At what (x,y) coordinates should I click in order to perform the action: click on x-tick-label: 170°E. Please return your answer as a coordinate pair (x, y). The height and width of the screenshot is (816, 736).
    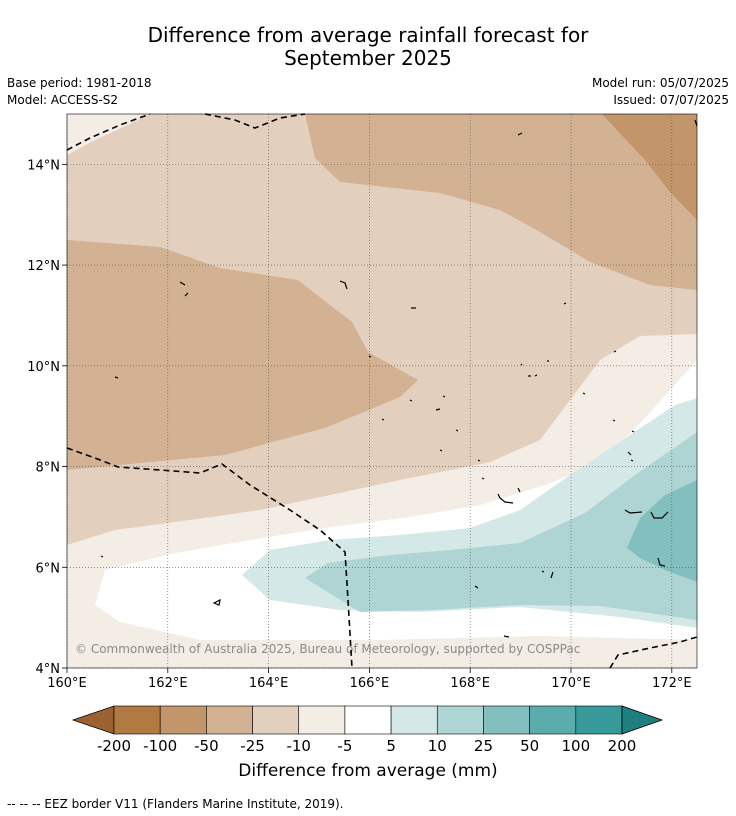
    Looking at the image, I should click on (571, 683).